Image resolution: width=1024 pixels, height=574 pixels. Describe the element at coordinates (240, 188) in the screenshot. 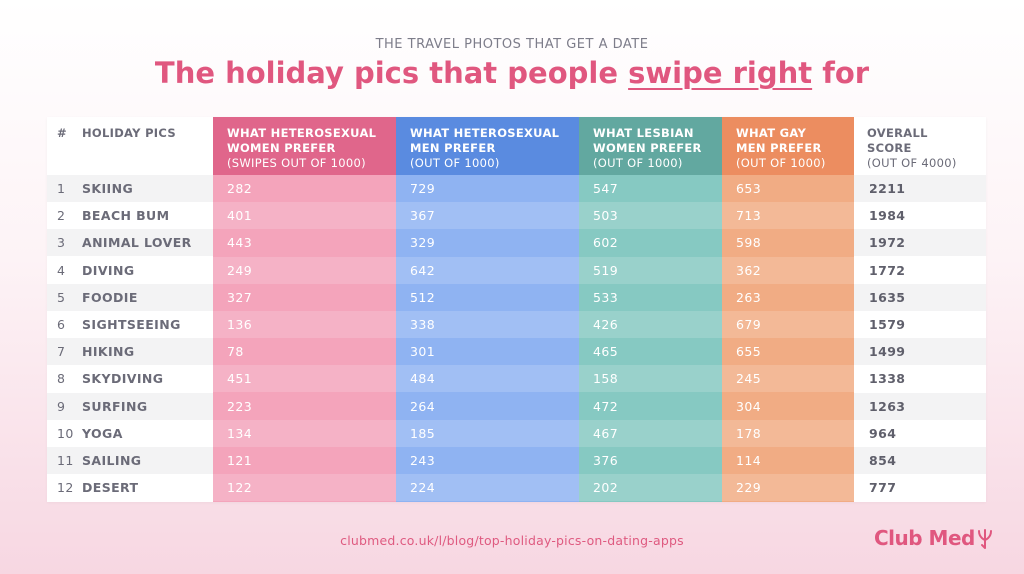

I see `cell-women-het: 282` at that location.